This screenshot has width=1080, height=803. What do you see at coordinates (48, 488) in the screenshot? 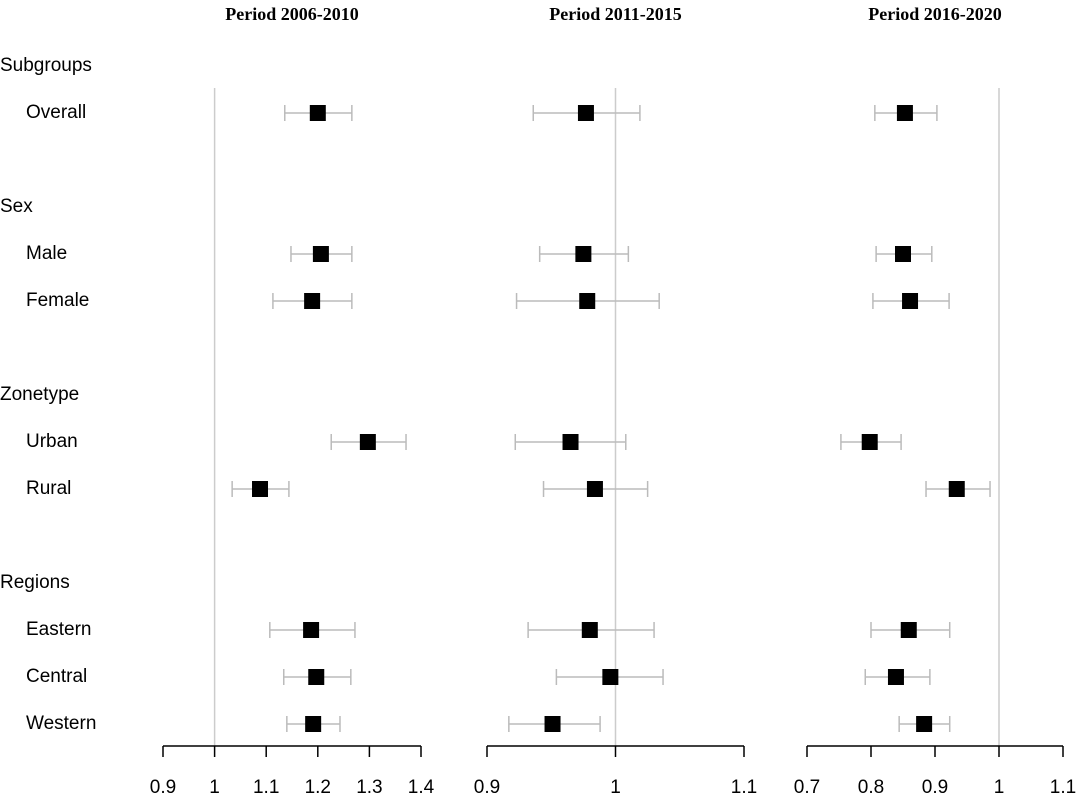
I see `row-label: Rural` at bounding box center [48, 488].